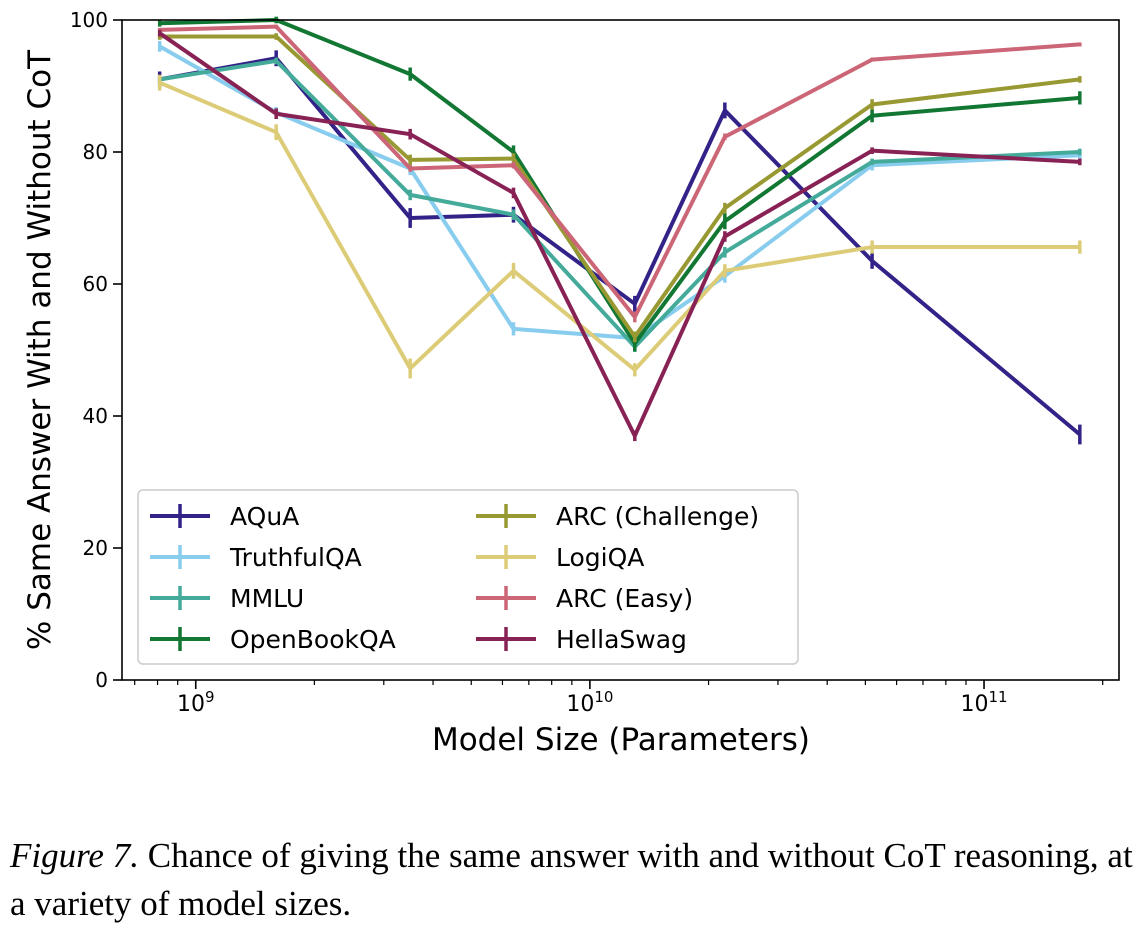 This screenshot has height=942, width=1148. I want to click on legend-item: ARC (Challenge), so click(617, 516).